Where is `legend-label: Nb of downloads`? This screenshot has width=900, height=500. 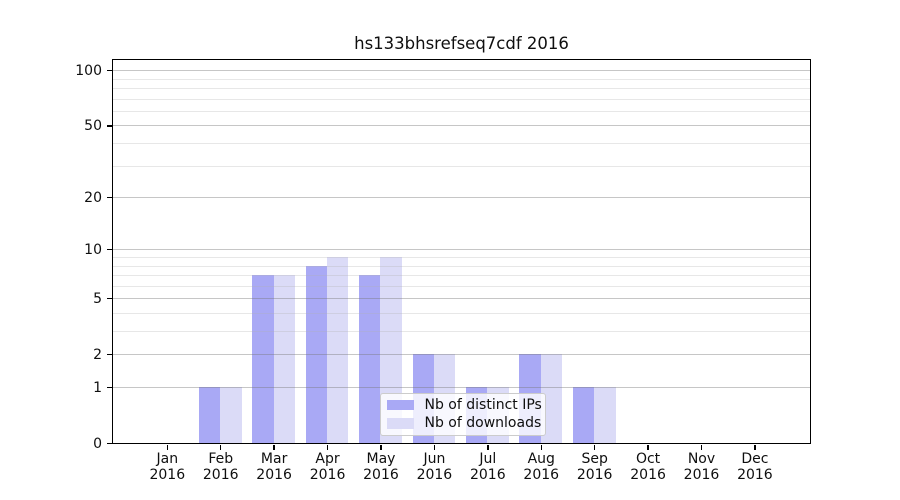
legend-label: Nb of downloads is located at coordinates (483, 423).